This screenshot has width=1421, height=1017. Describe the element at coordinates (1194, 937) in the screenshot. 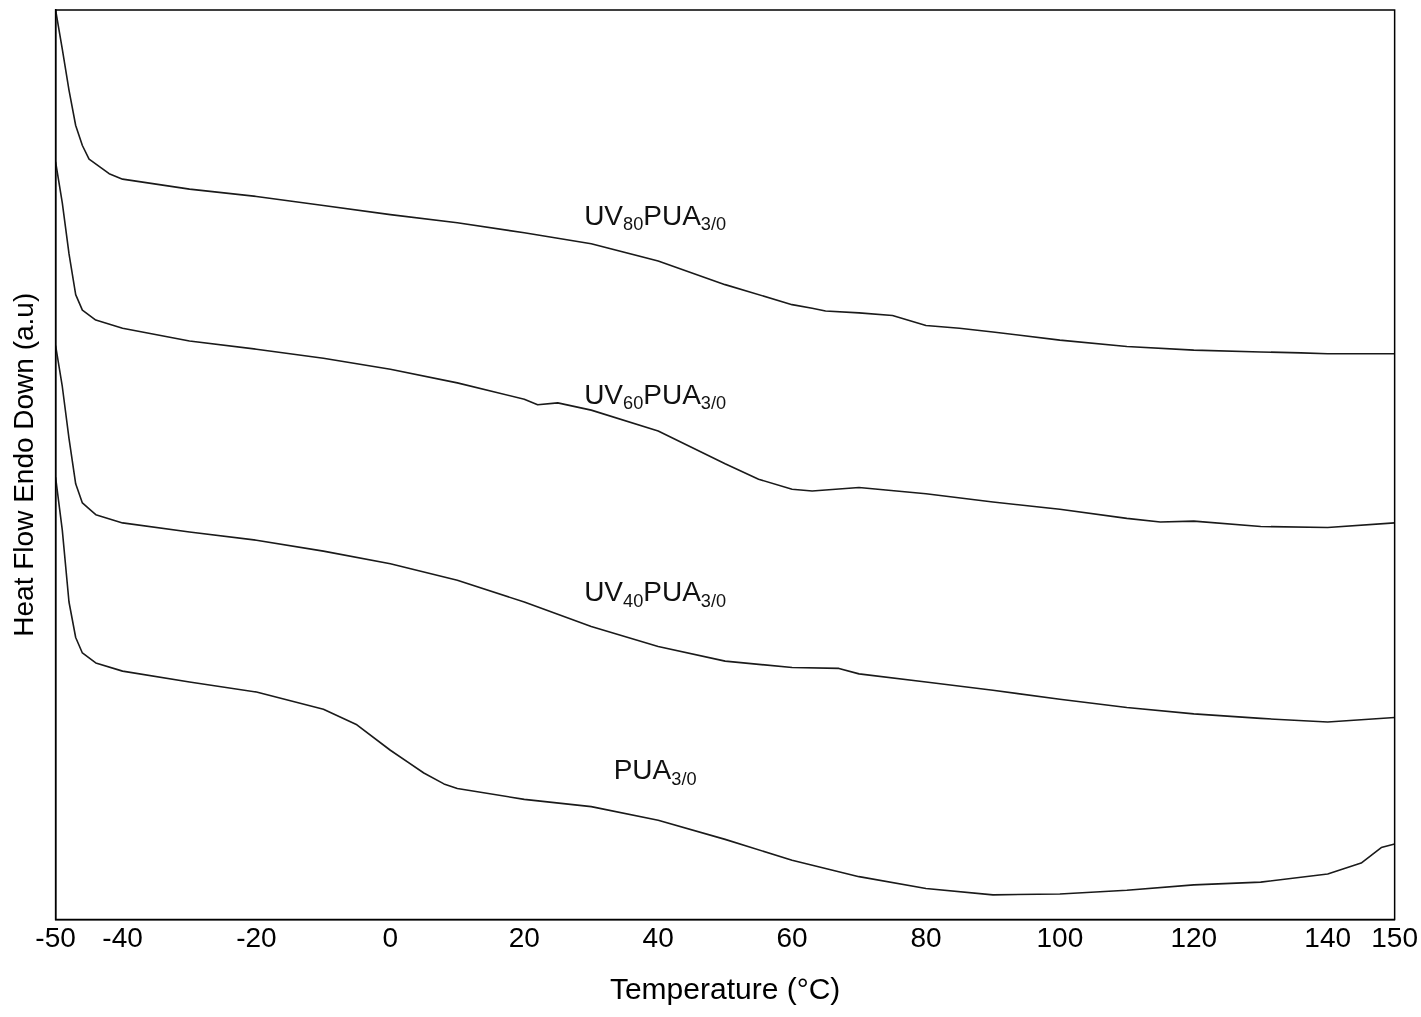

I see `x-tick-label: 120` at that location.